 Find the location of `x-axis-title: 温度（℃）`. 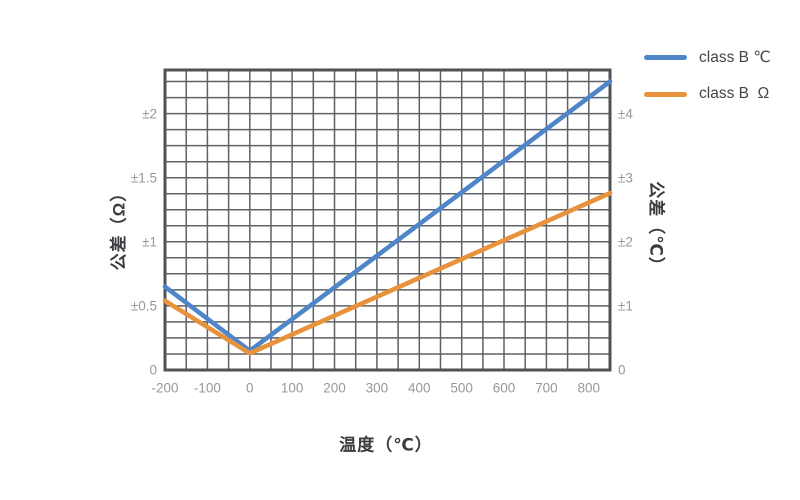

x-axis-title: 温度（℃） is located at coordinates (386, 445).